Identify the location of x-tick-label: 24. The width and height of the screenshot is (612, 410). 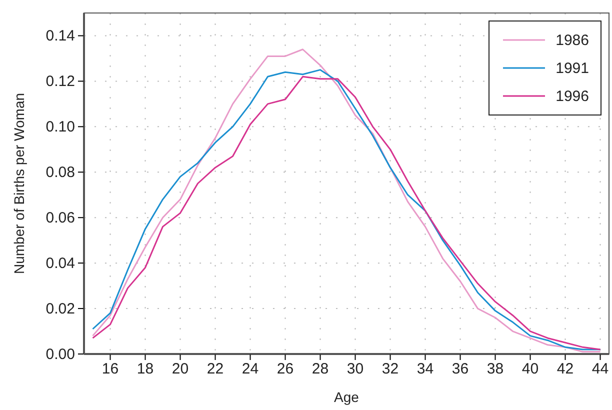
(250, 369).